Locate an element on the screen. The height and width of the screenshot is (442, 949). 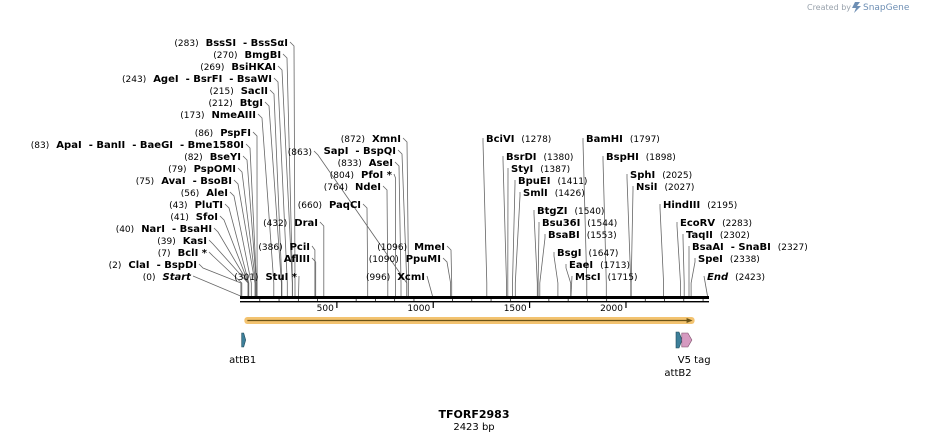
site-agei: (243) AgeI - BsrFI - BsaWI is located at coordinates (197, 79).